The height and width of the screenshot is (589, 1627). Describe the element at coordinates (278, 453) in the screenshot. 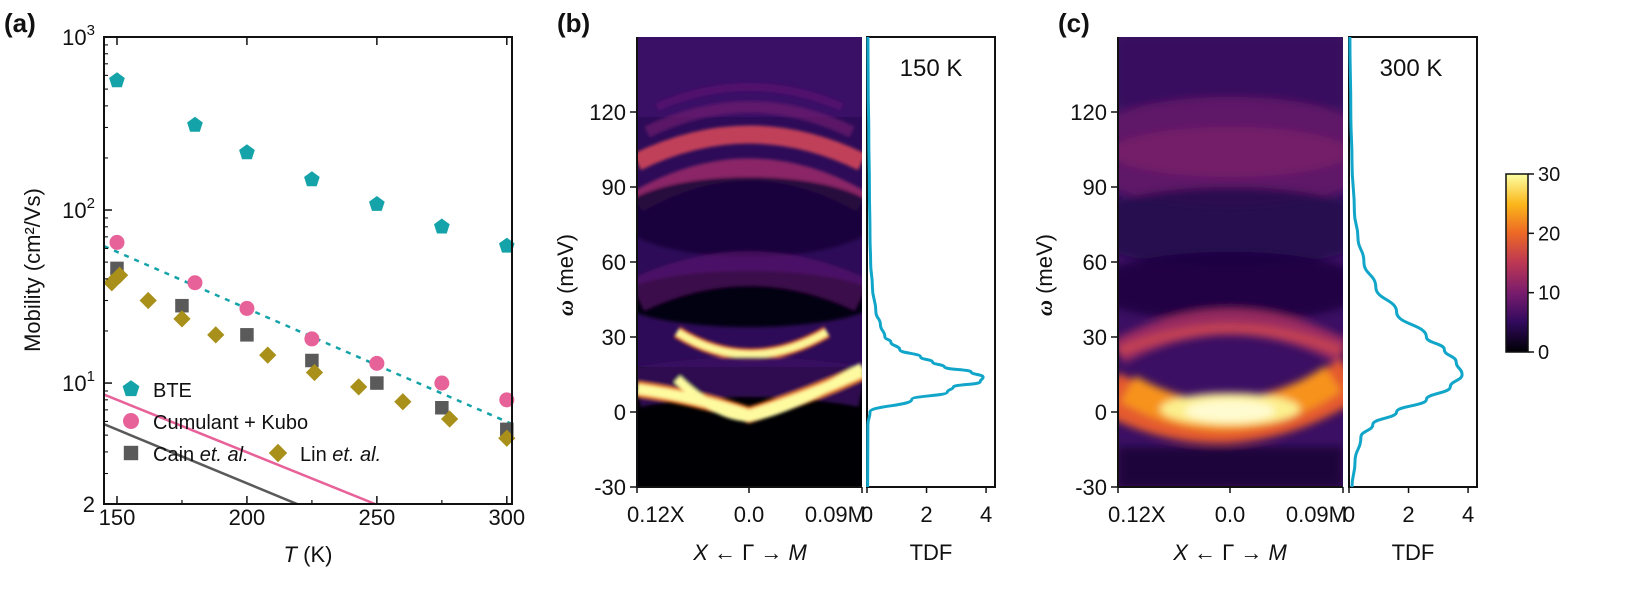

I see `legend-marker-lin` at that location.